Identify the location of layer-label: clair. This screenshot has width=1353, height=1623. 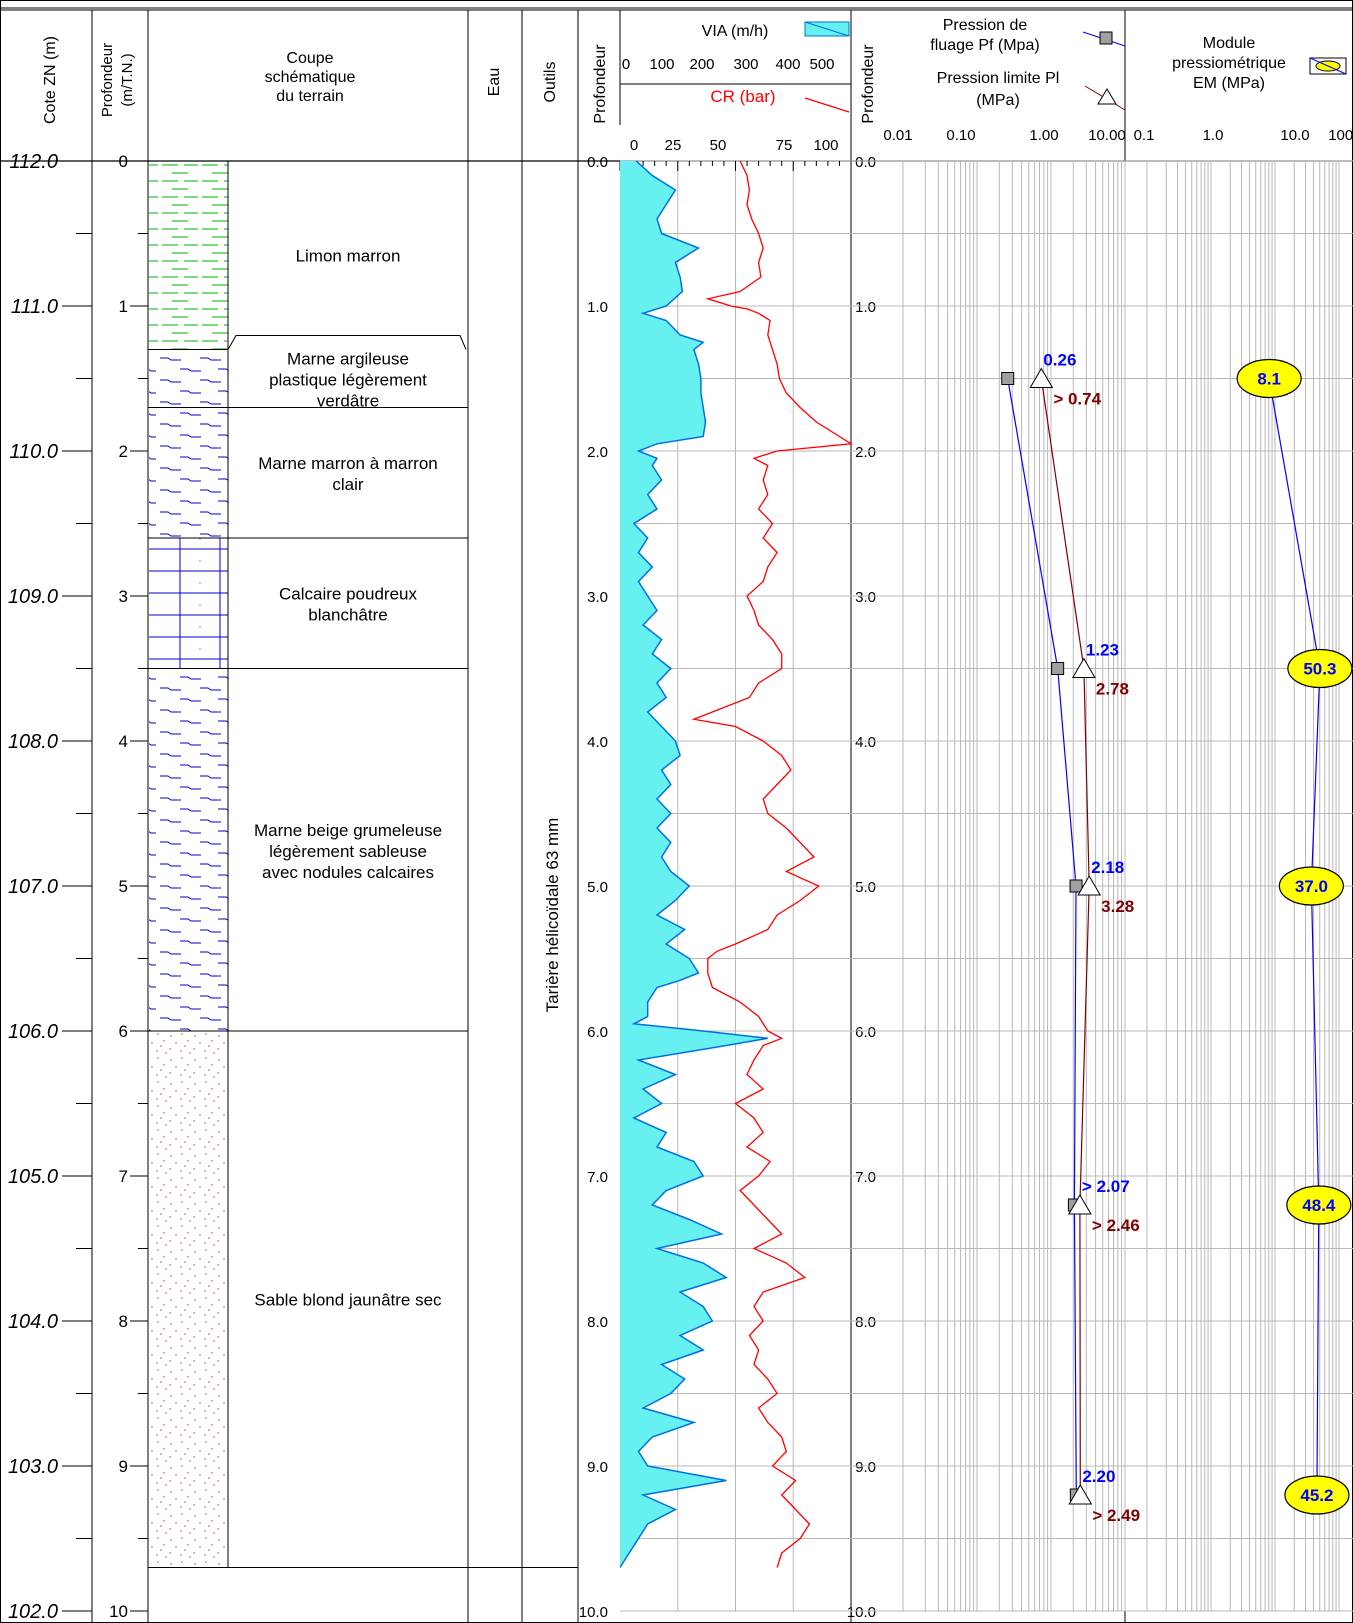
(348, 484).